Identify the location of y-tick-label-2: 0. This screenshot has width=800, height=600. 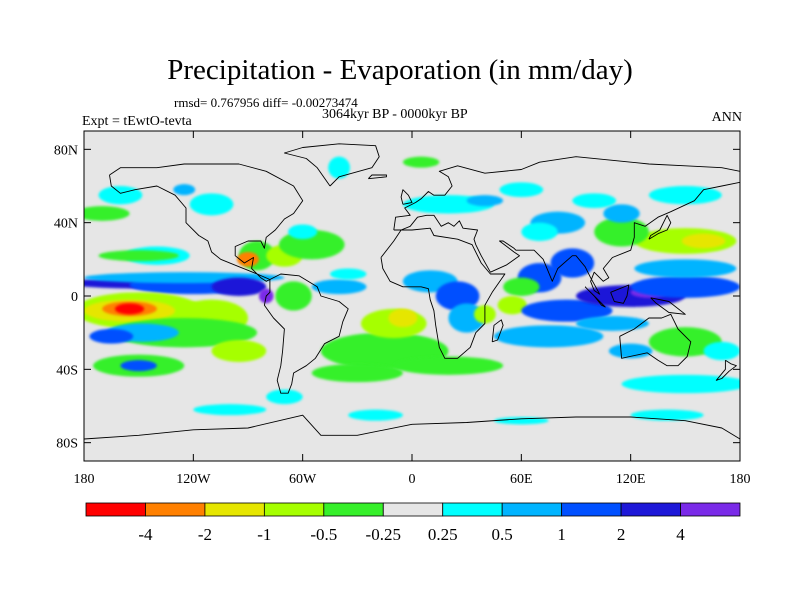
(74, 297).